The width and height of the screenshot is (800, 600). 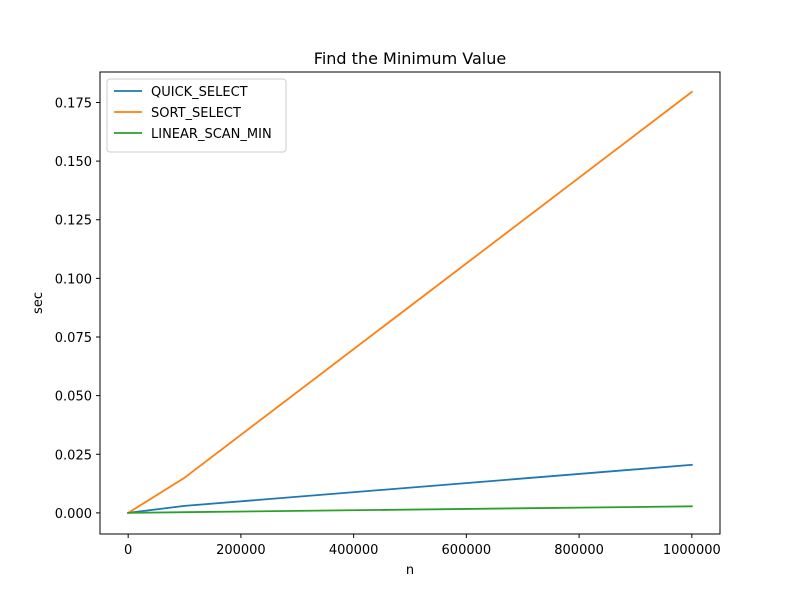 What do you see at coordinates (73, 338) in the screenshot?
I see `y-tick-label: 0.075` at bounding box center [73, 338].